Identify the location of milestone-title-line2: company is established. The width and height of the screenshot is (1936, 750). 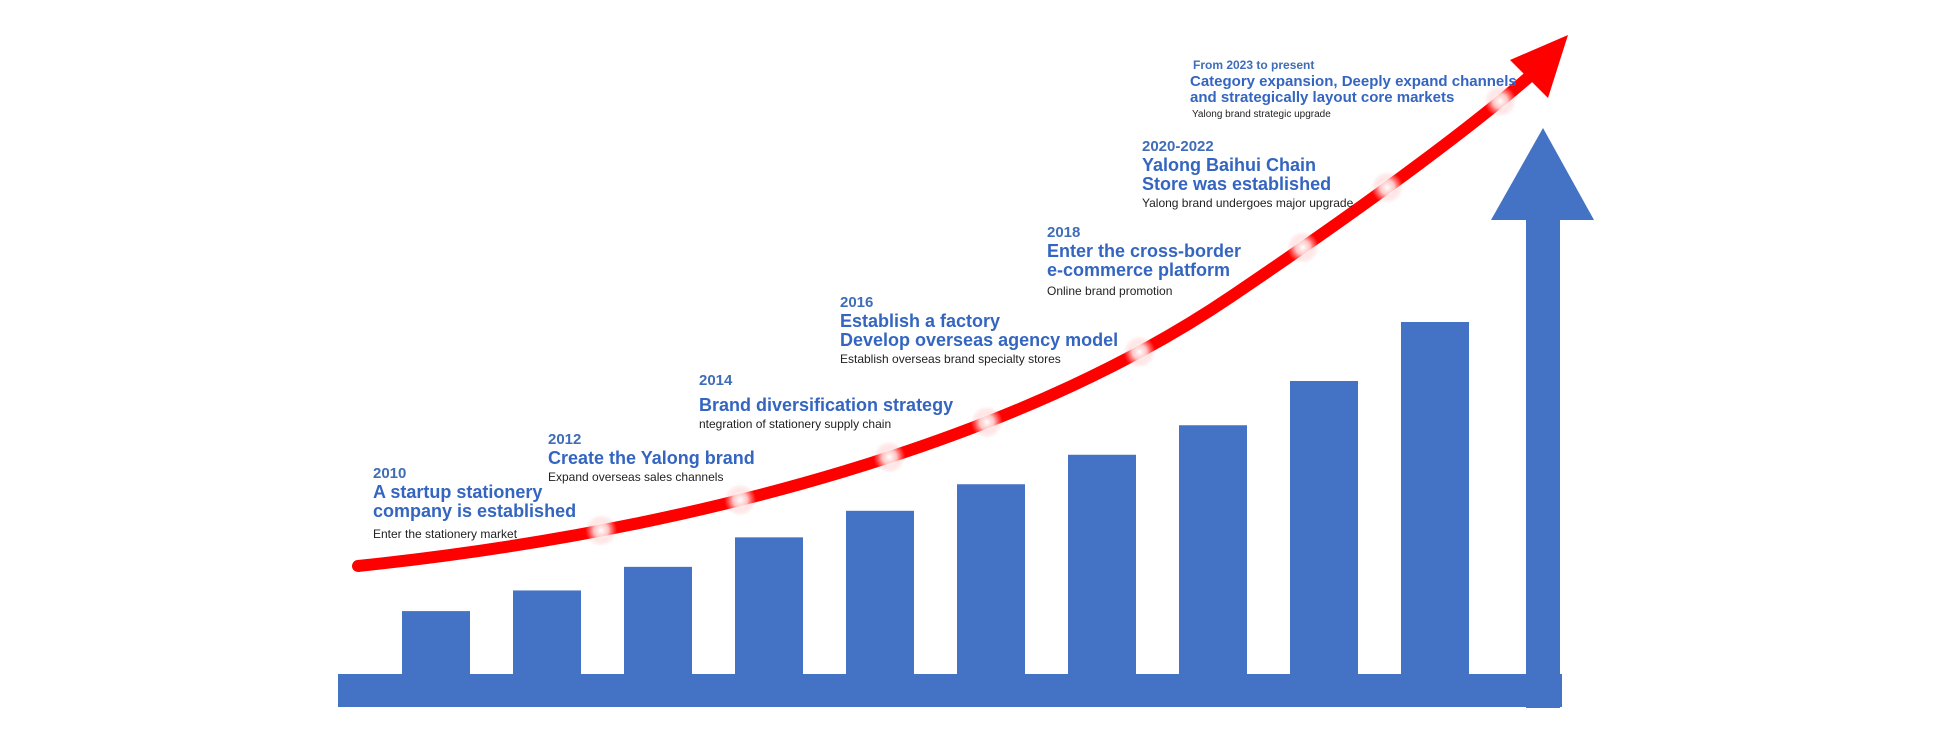
(475, 511).